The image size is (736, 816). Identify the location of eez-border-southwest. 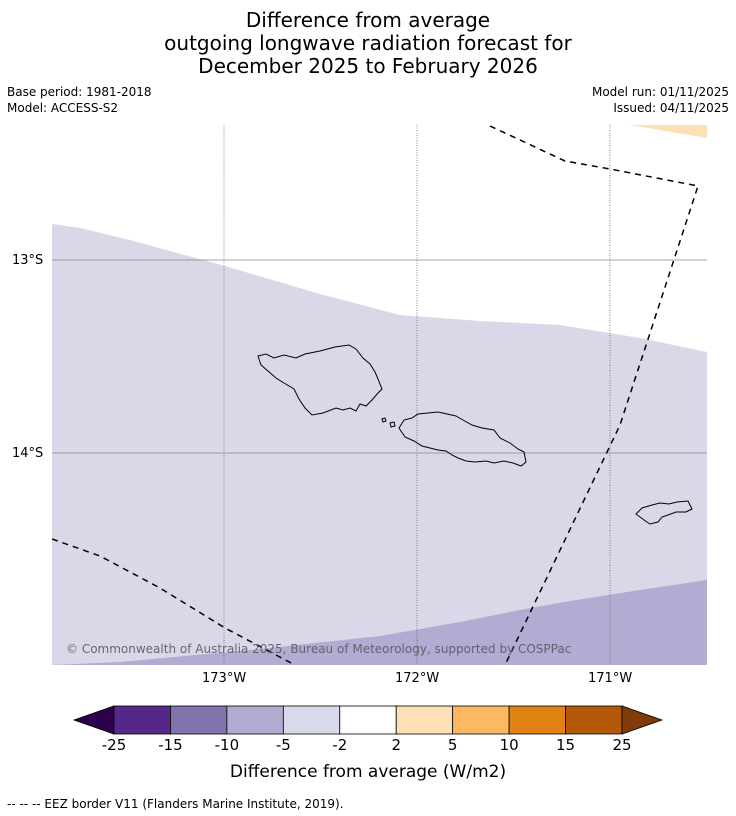
(174, 601).